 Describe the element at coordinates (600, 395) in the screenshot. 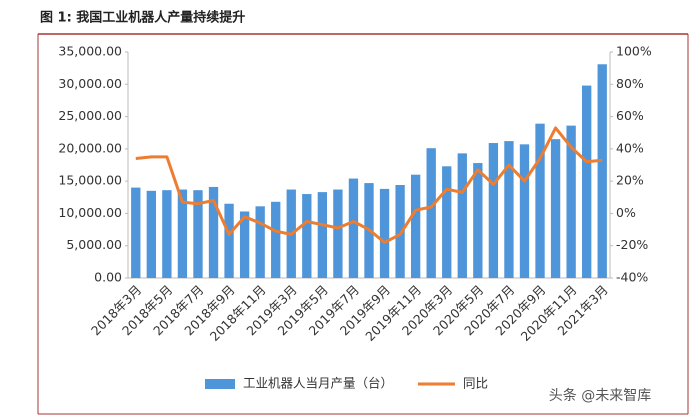

I see `watermark: 头条 @未来智库` at that location.